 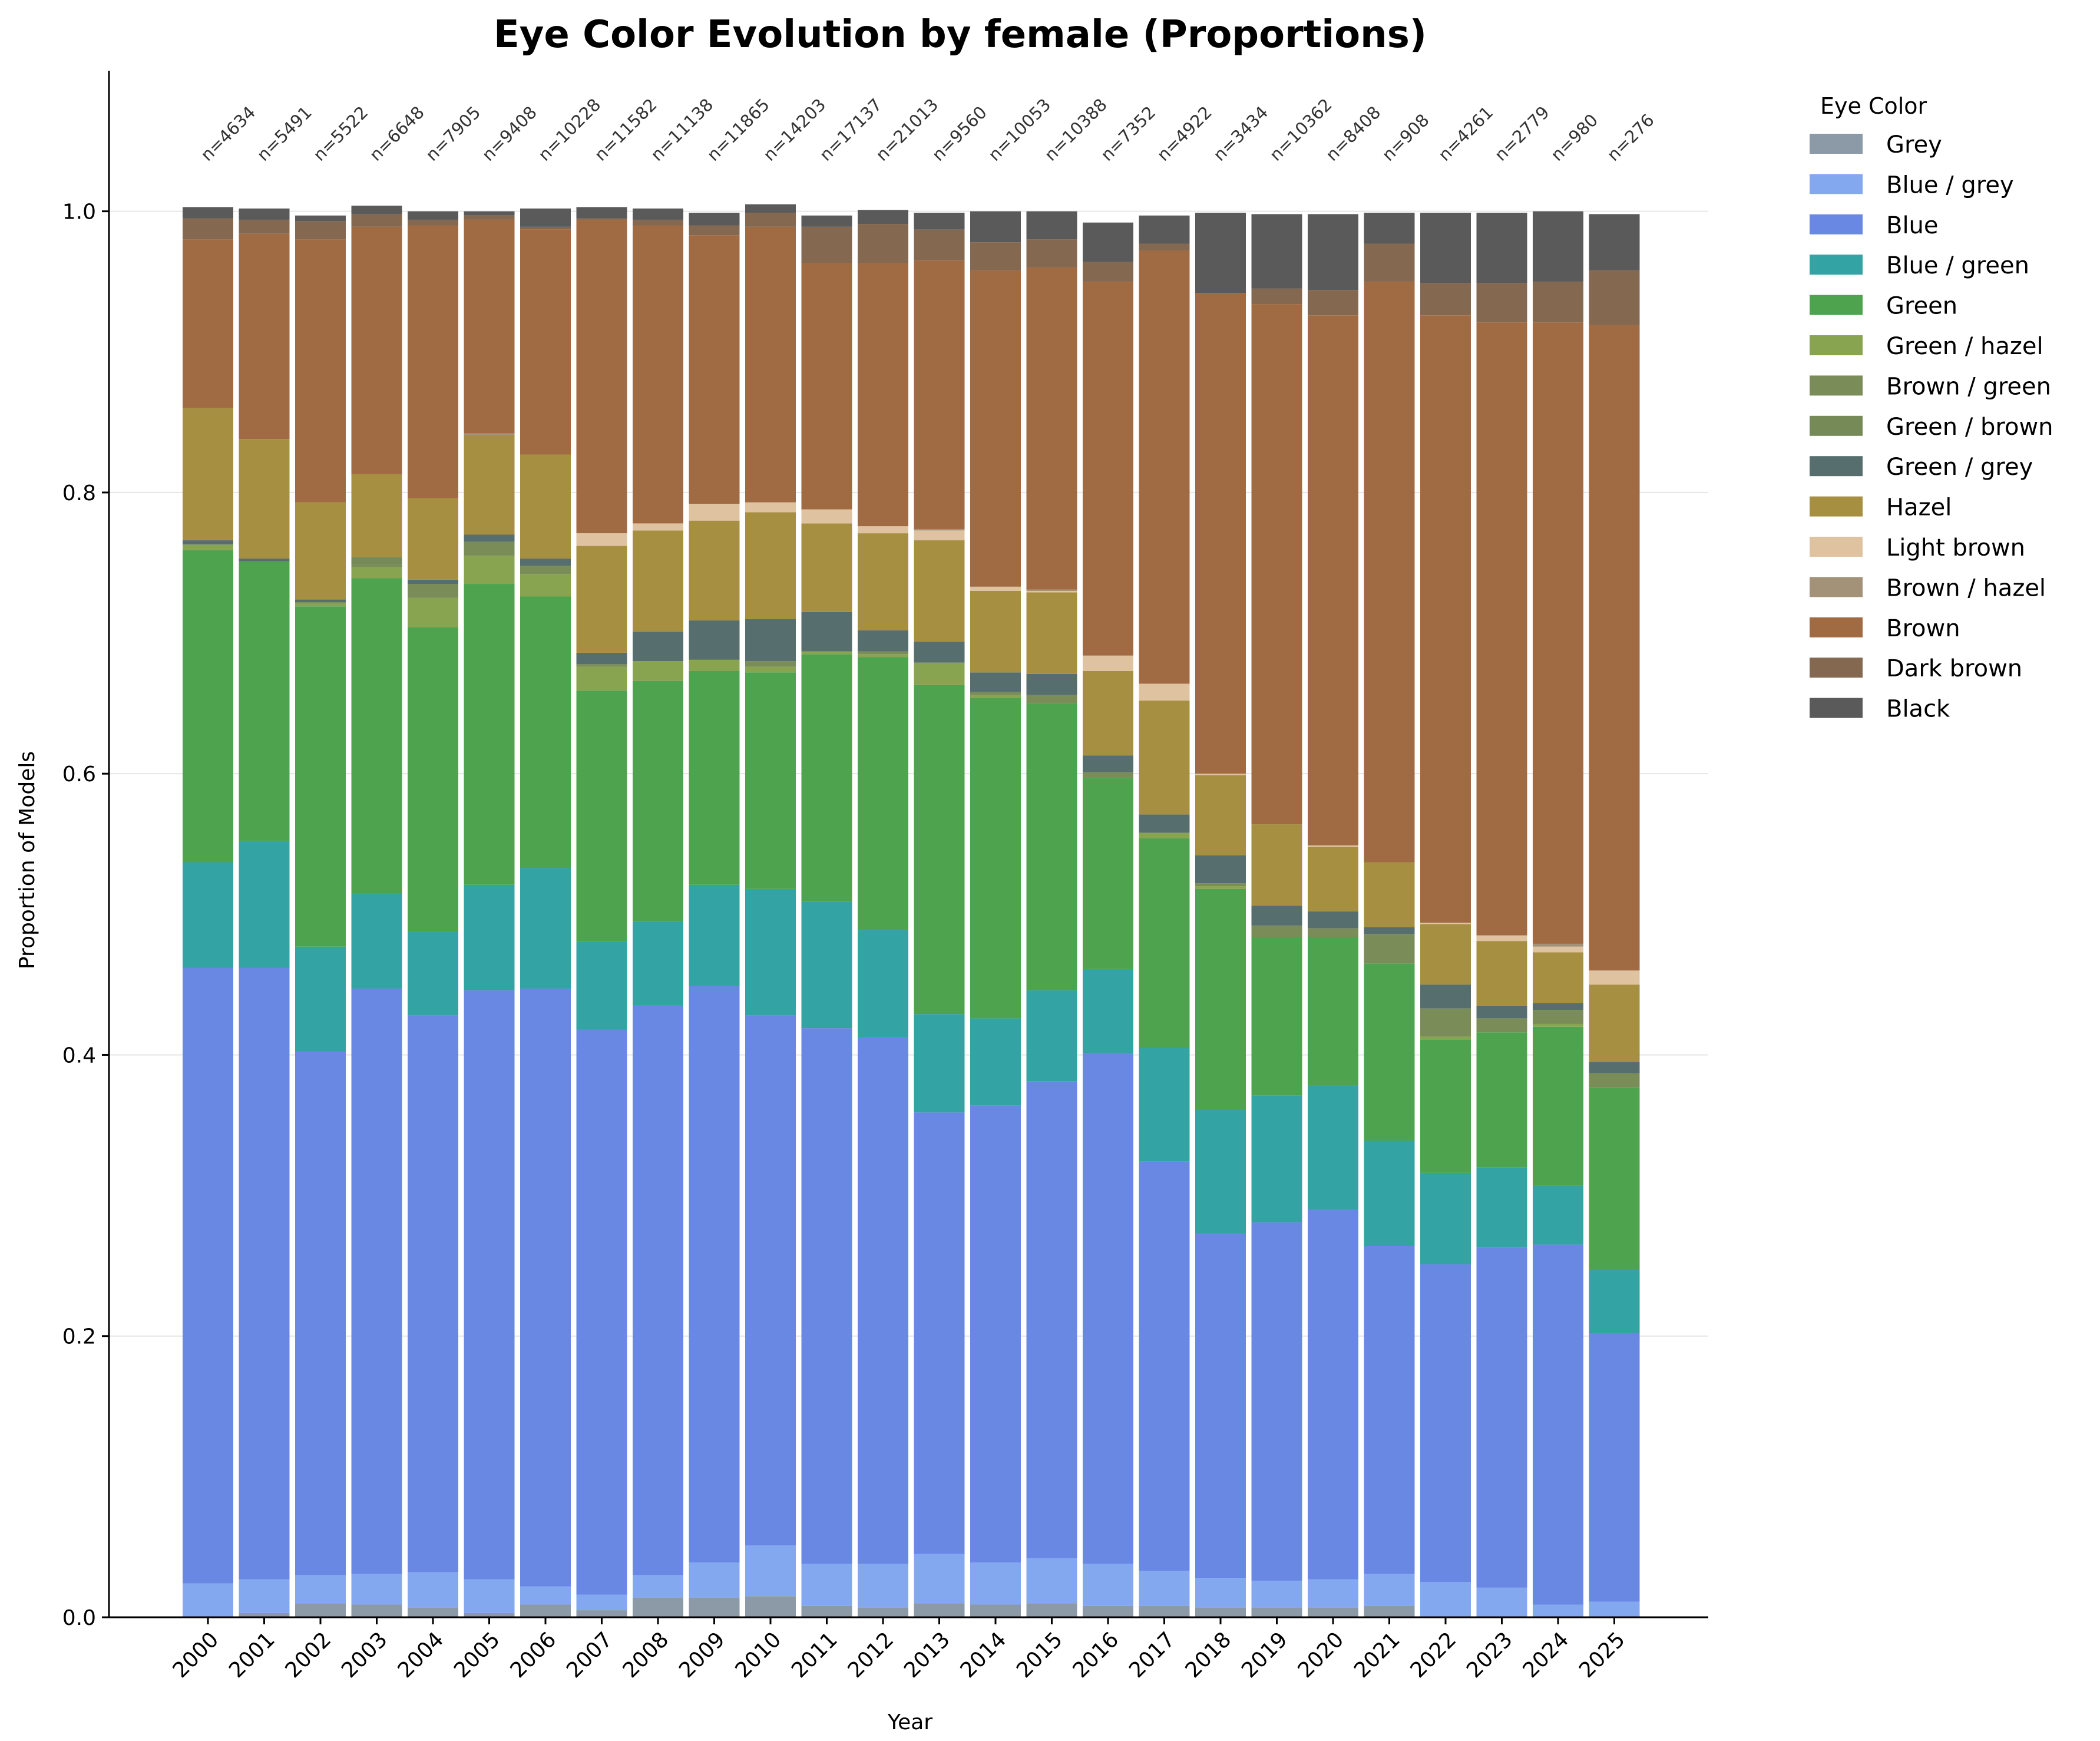 What do you see at coordinates (589, 1655) in the screenshot?
I see `x-tick-label-2007: 2007` at bounding box center [589, 1655].